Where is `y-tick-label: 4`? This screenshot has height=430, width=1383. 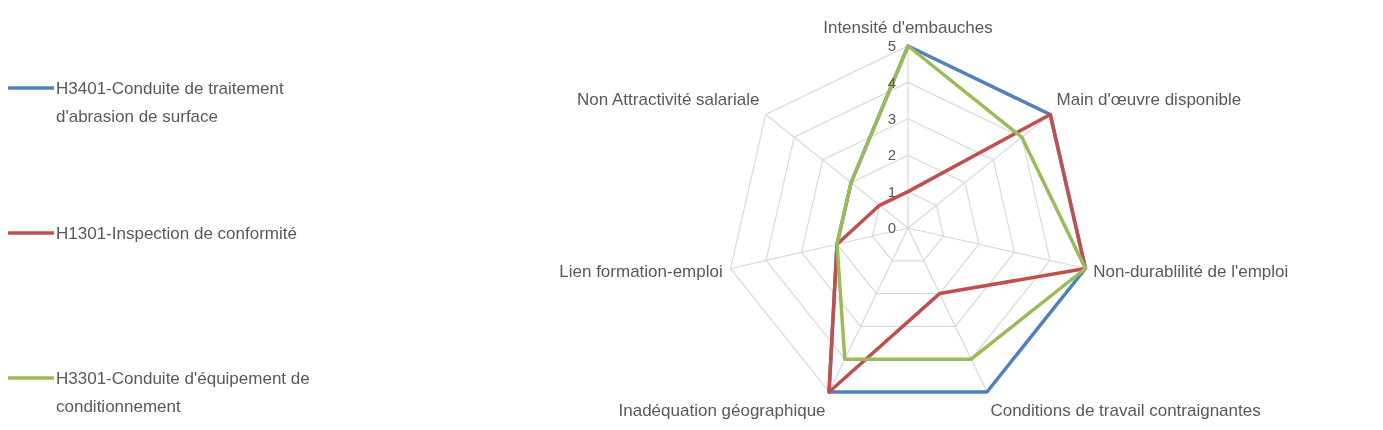
y-tick-label: 4 is located at coordinates (891, 82).